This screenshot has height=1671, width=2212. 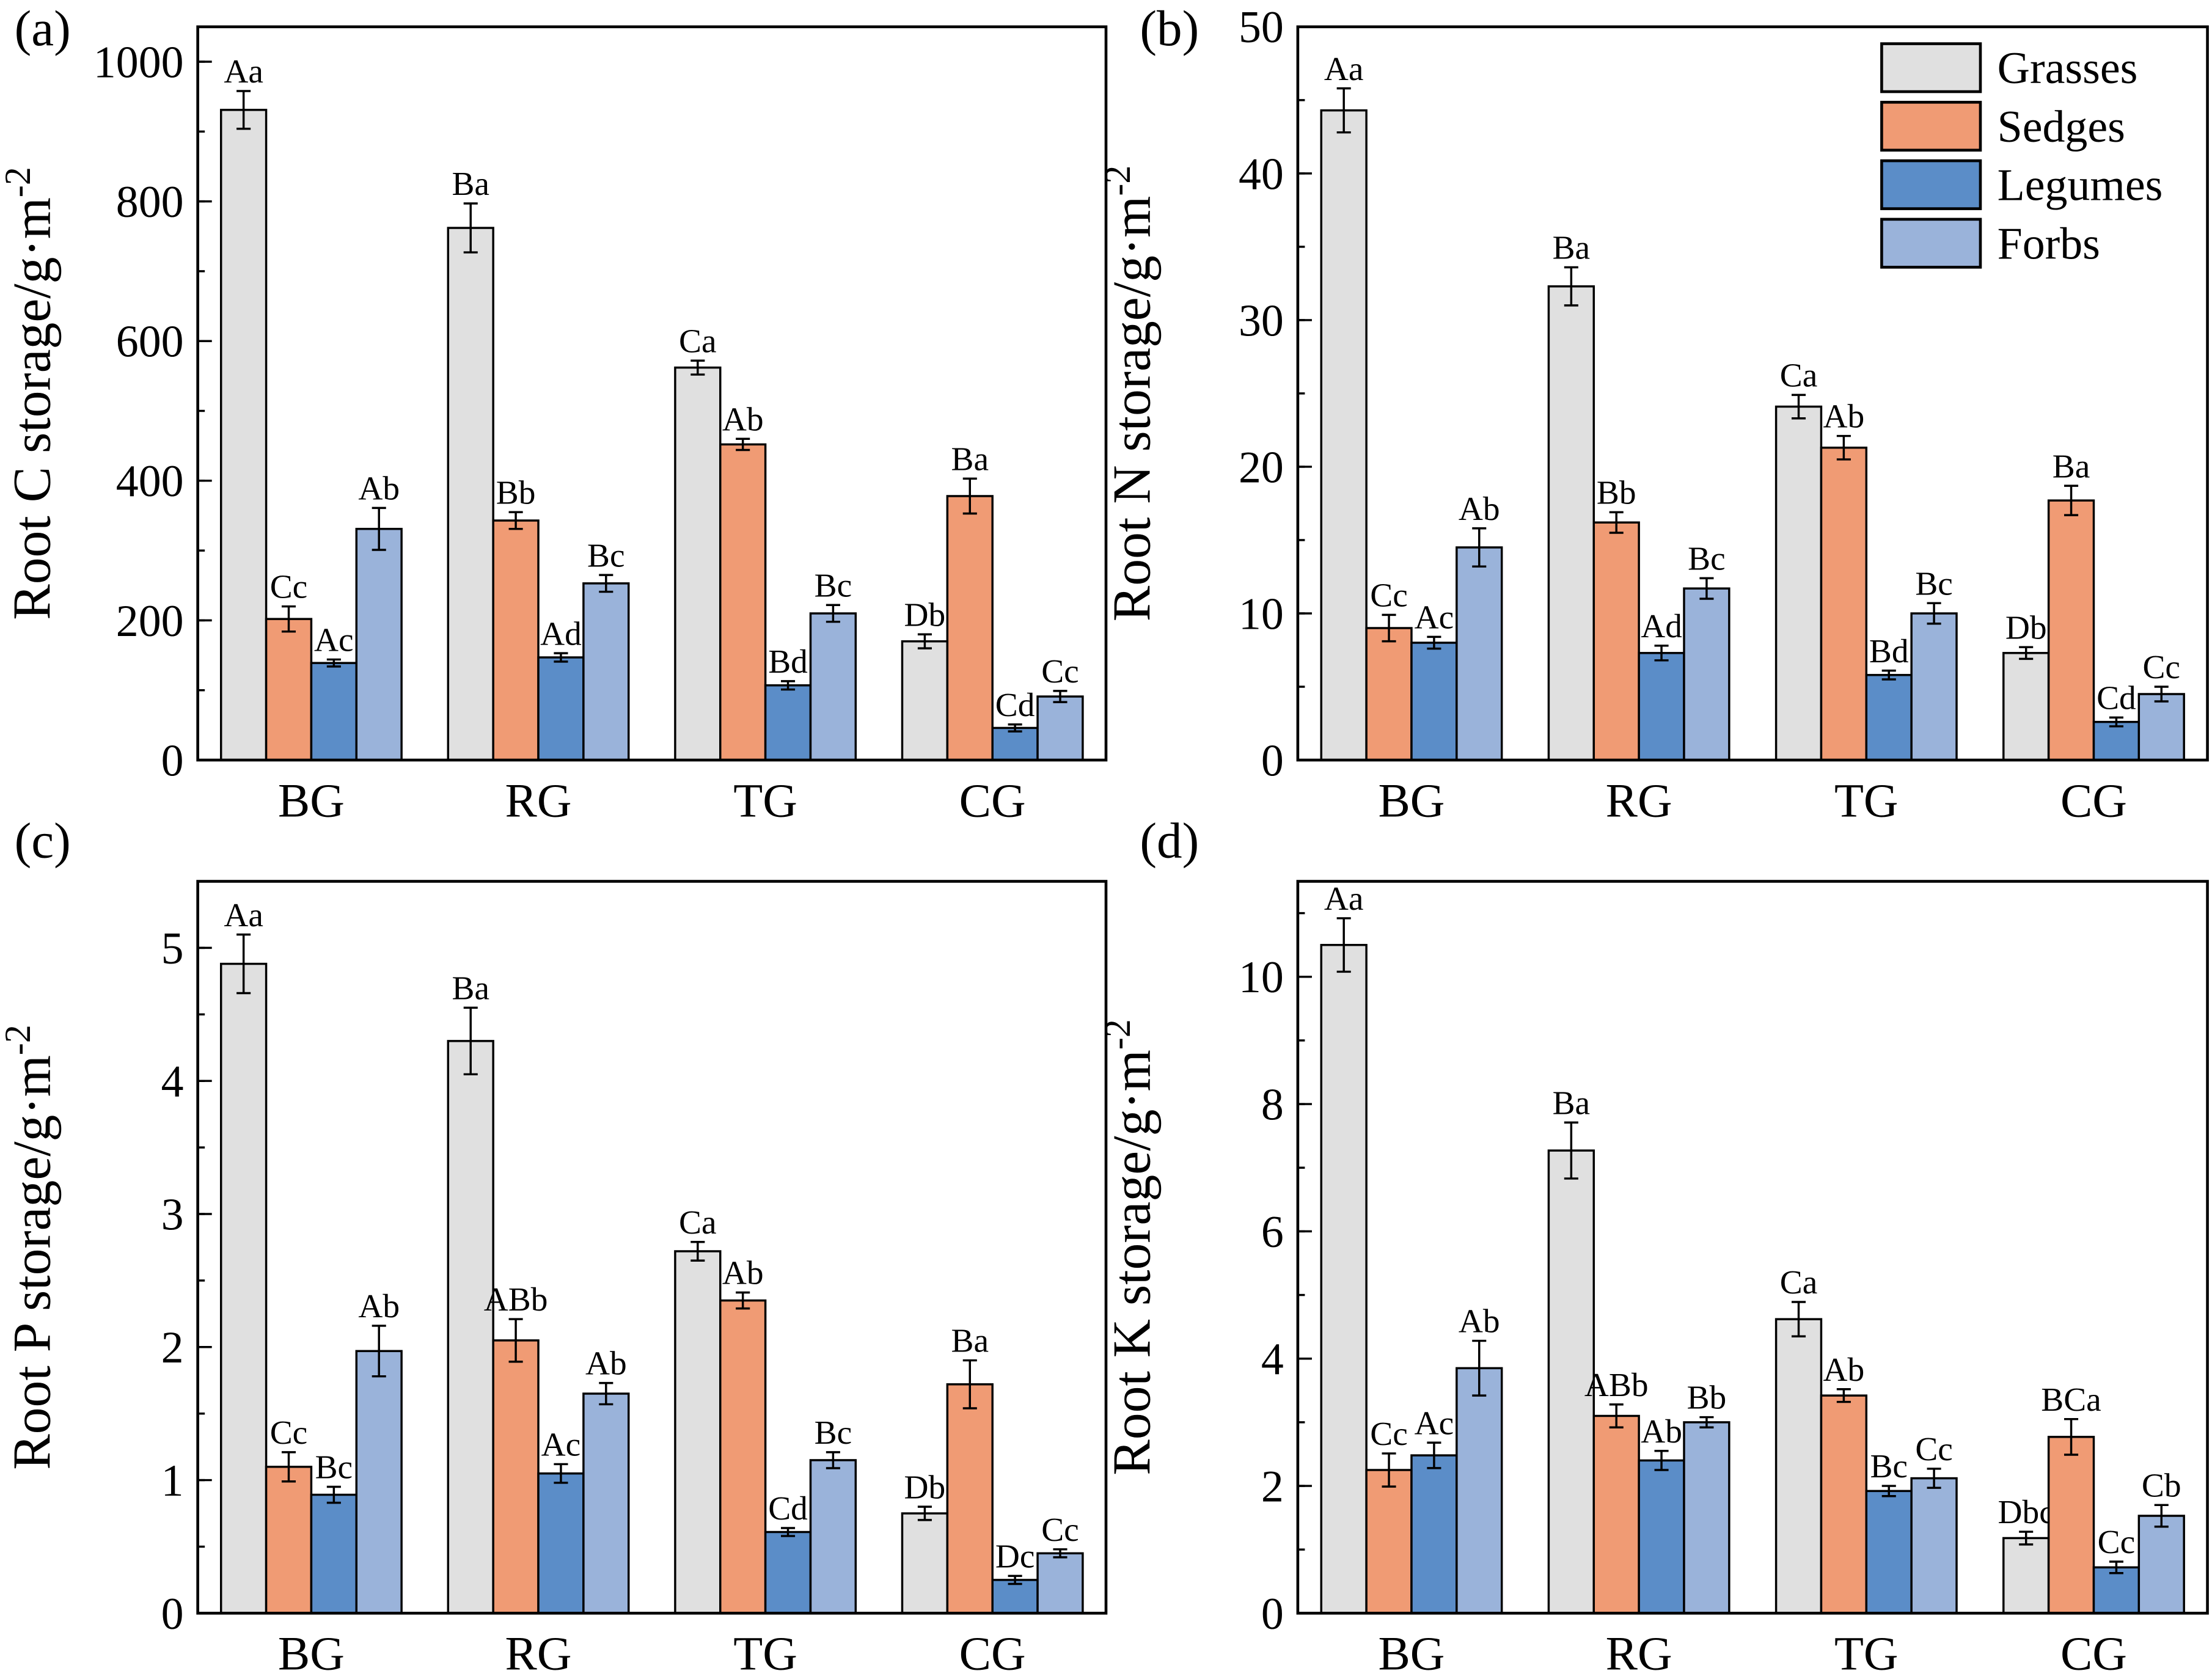 What do you see at coordinates (1931, 184) in the screenshot?
I see `legend-swatch-legumes` at bounding box center [1931, 184].